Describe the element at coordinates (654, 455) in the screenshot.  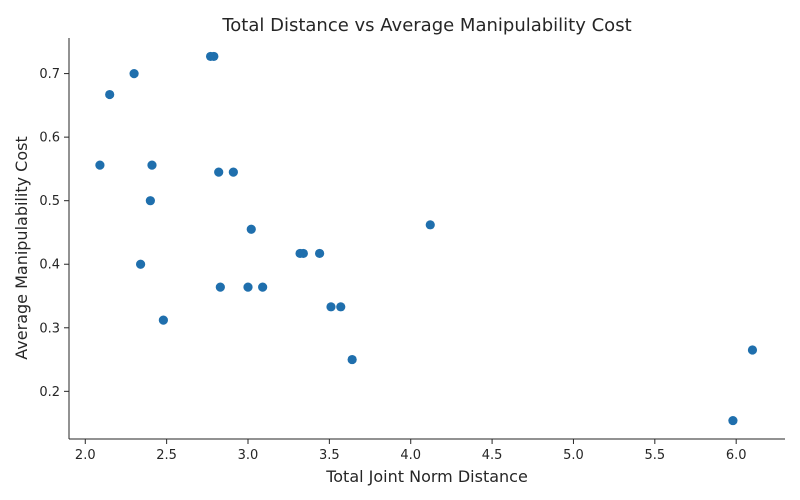
I see `x-tick-label: 5.5` at that location.